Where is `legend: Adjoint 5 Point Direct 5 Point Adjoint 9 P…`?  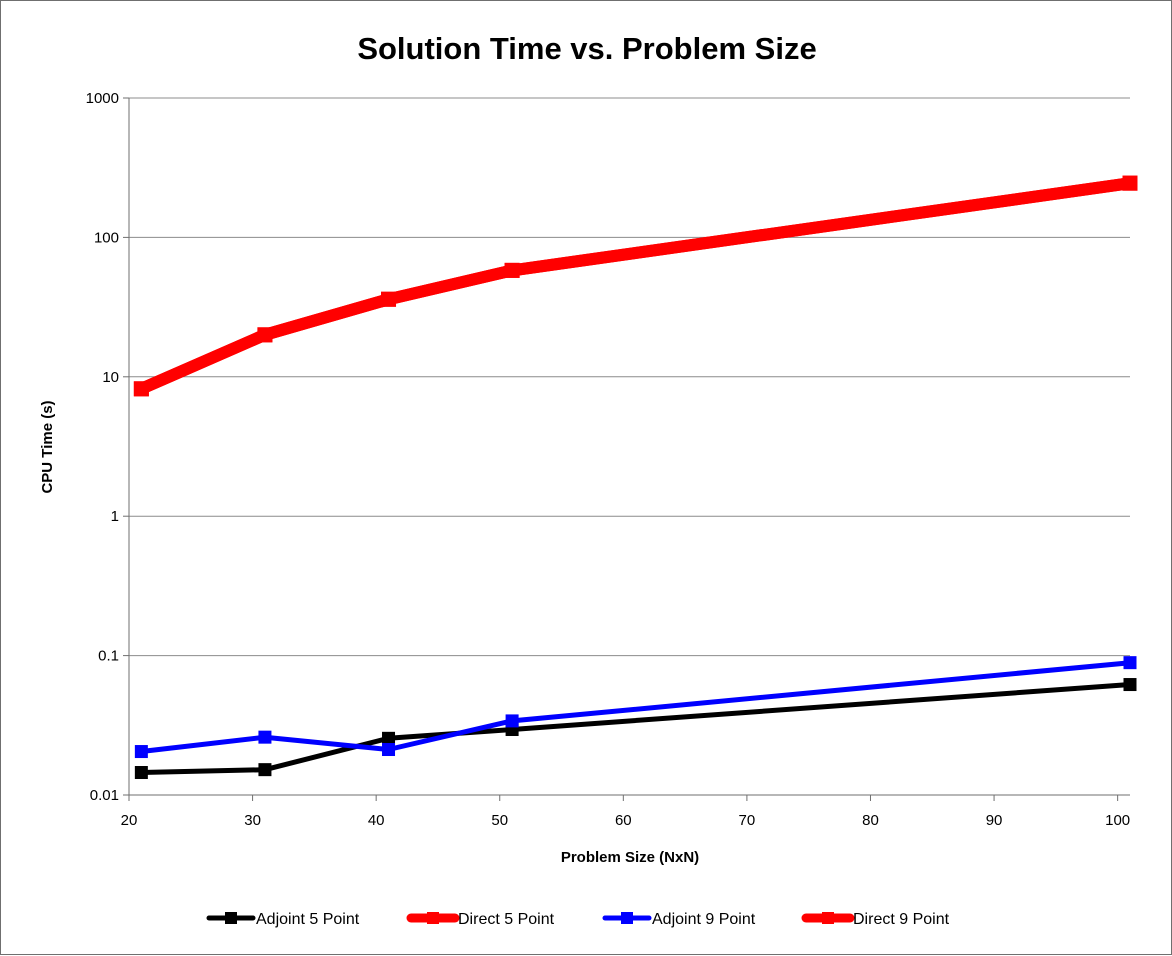
legend: Adjoint 5 Point Direct 5 Point Adjoint 9 P… is located at coordinates (578, 919).